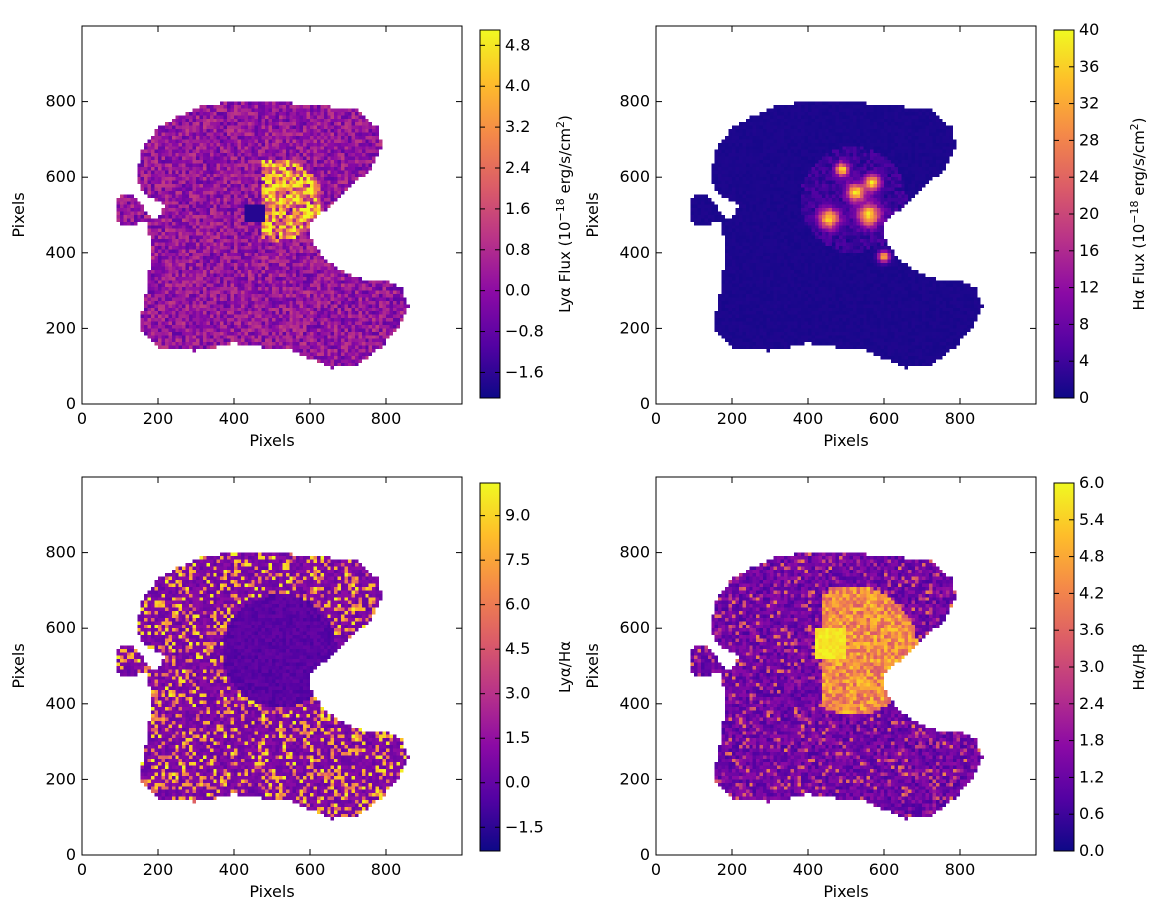 This screenshot has width=1150, height=920. What do you see at coordinates (1084, 397) in the screenshot?
I see `colorbar-tick-label: 0` at bounding box center [1084, 397].